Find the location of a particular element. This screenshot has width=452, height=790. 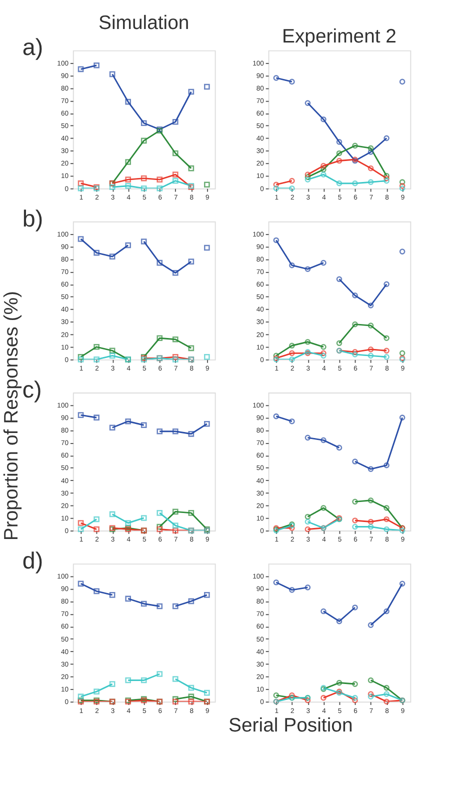

x-axis-title: Serial Position is located at coordinates (290, 725).